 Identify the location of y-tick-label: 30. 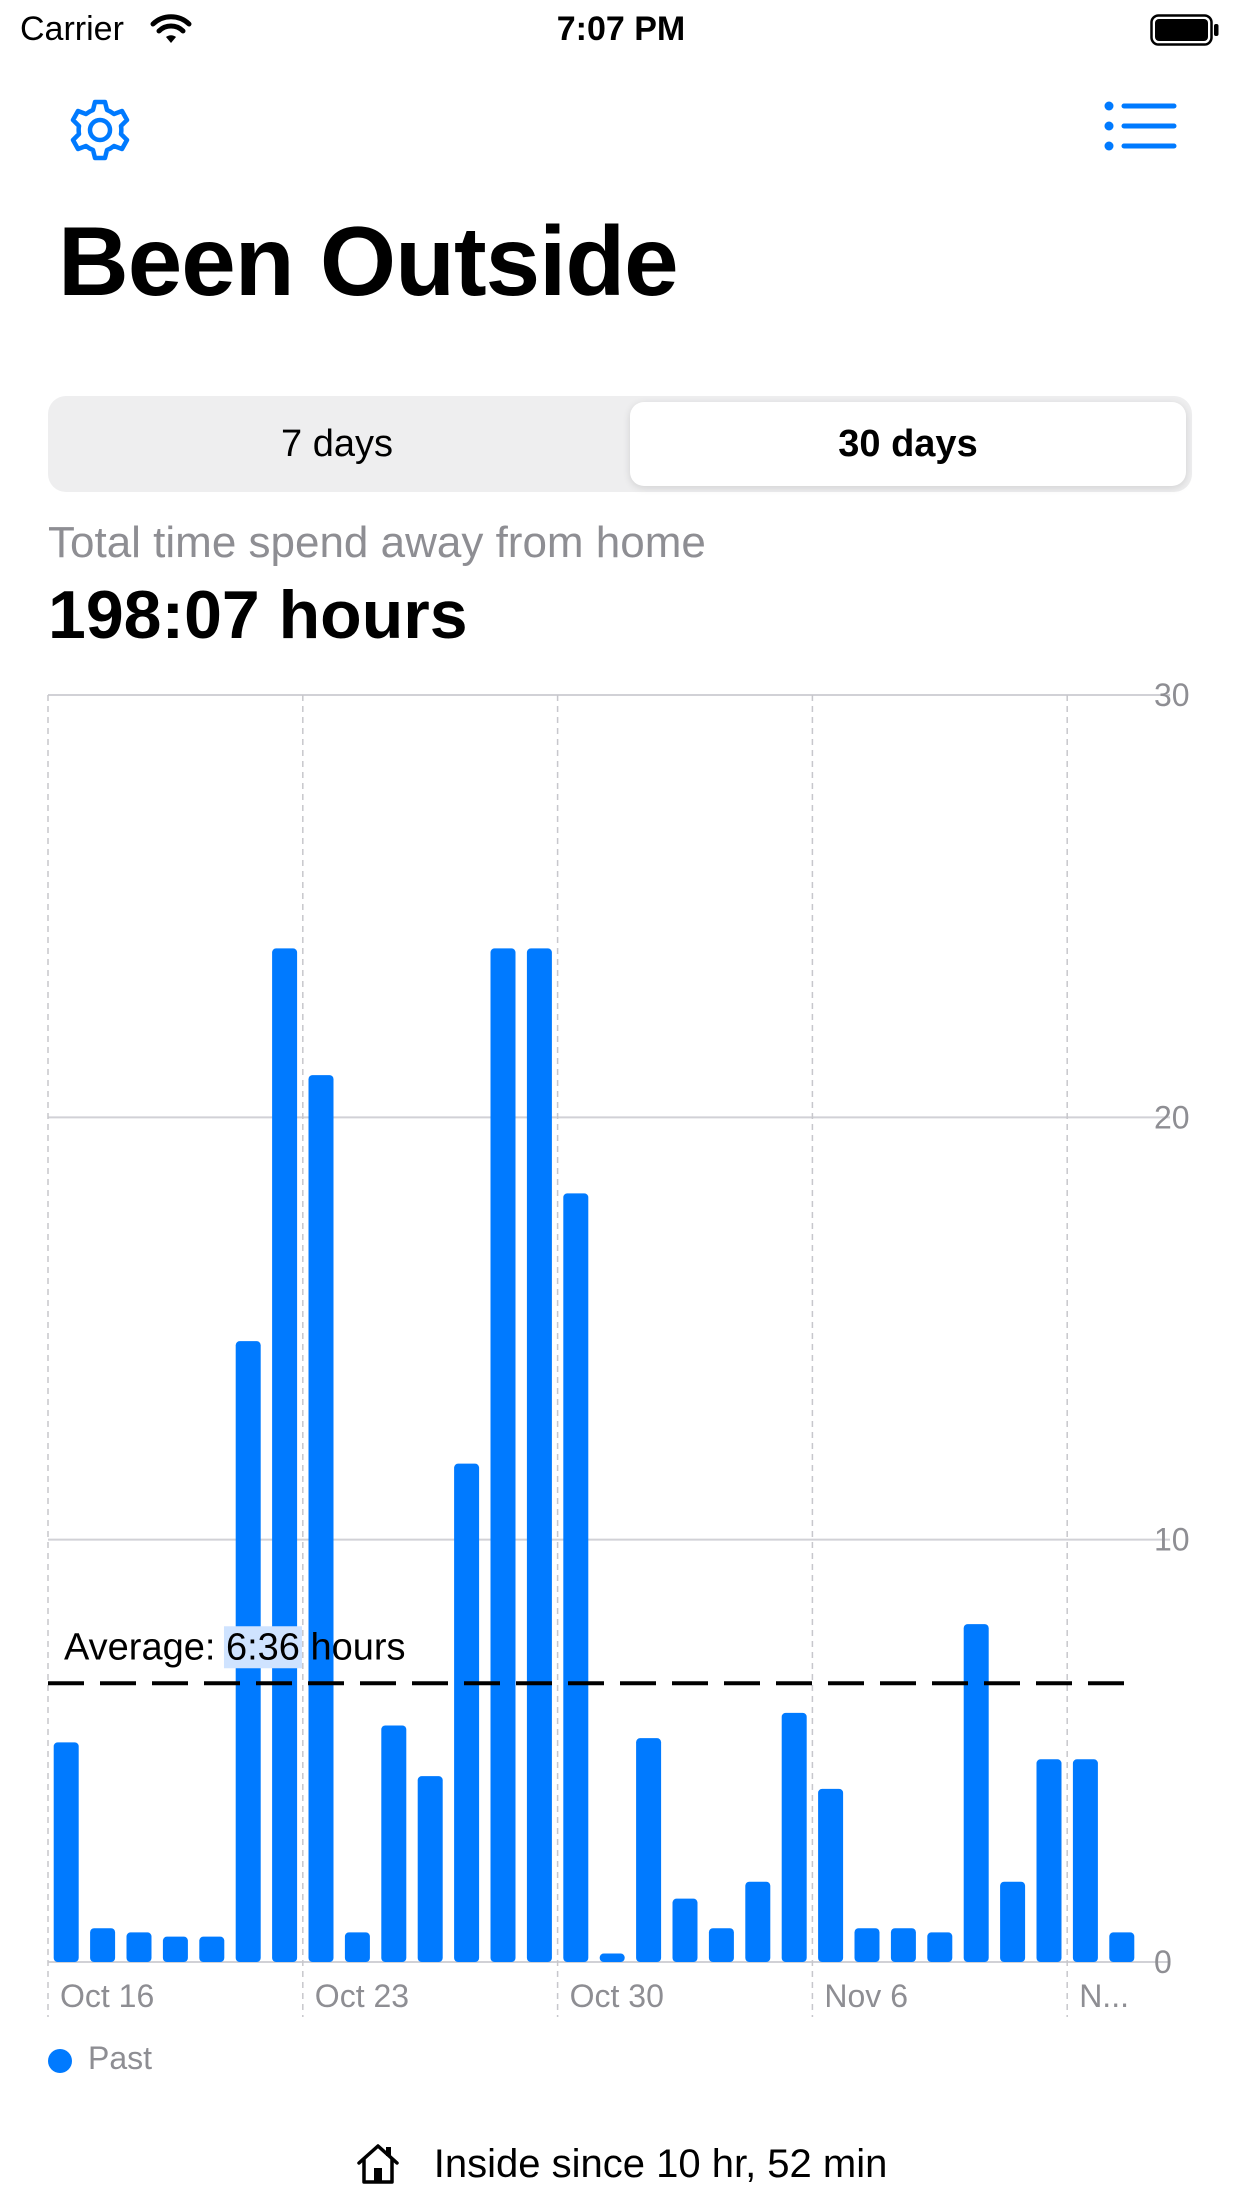
(1172, 695).